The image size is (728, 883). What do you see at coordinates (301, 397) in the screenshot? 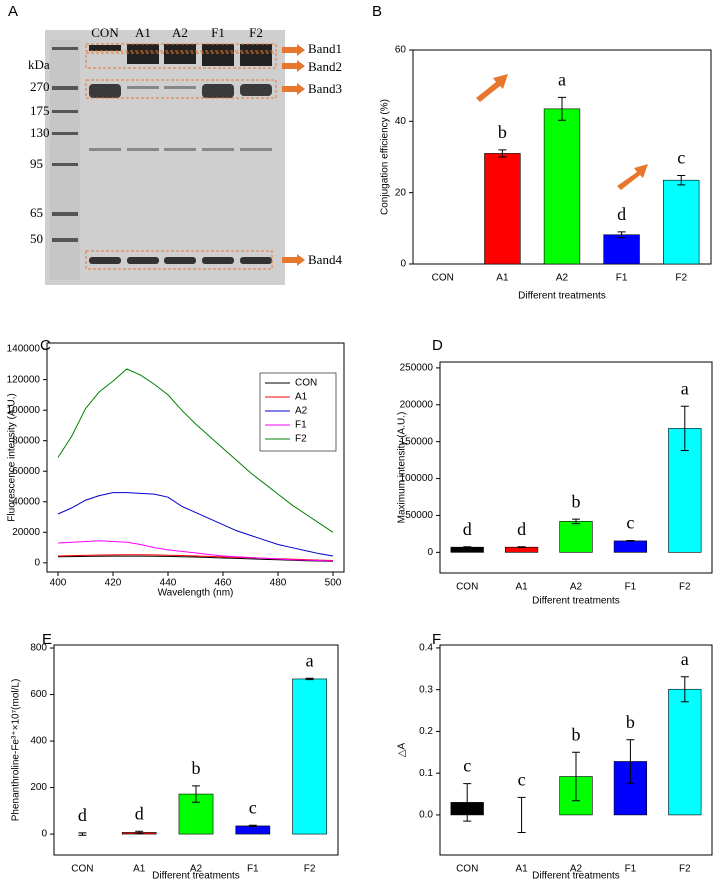
I see `legend-label: A1` at bounding box center [301, 397].